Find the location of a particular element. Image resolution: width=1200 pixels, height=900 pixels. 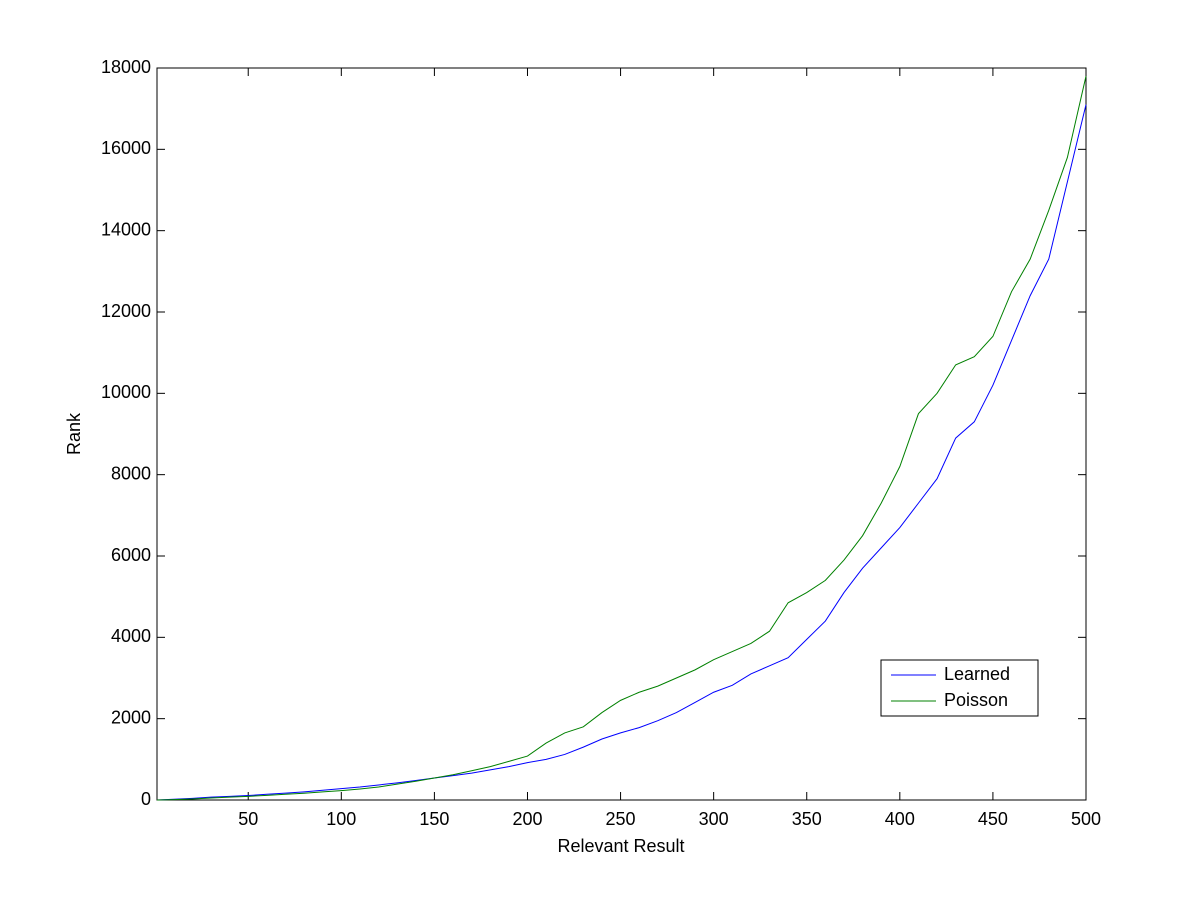

y-tick-label: 12000 is located at coordinates (126, 311).